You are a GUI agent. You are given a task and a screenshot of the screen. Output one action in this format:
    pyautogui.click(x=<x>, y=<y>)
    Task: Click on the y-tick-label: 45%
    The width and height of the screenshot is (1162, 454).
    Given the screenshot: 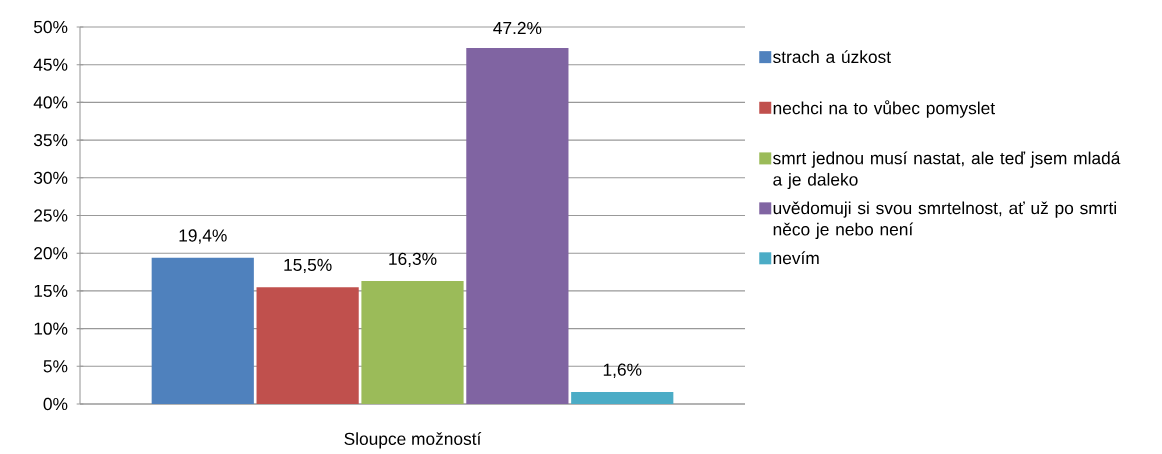 What is the action you would take?
    pyautogui.click(x=50, y=64)
    